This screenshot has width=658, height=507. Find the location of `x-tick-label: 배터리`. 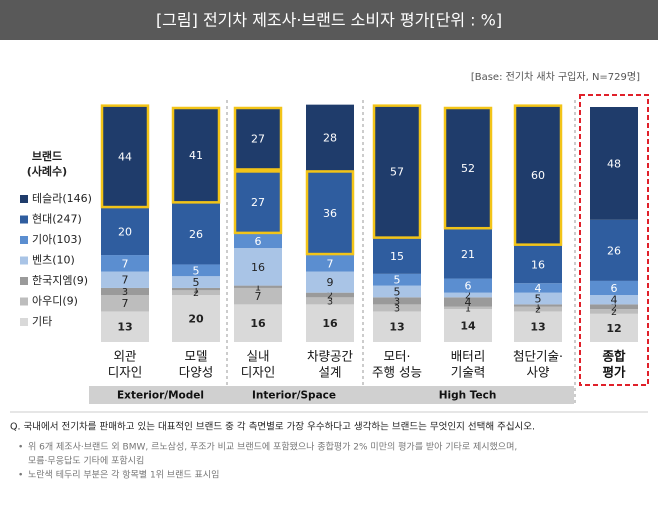

x-tick-label: 배터리 is located at coordinates (468, 356).